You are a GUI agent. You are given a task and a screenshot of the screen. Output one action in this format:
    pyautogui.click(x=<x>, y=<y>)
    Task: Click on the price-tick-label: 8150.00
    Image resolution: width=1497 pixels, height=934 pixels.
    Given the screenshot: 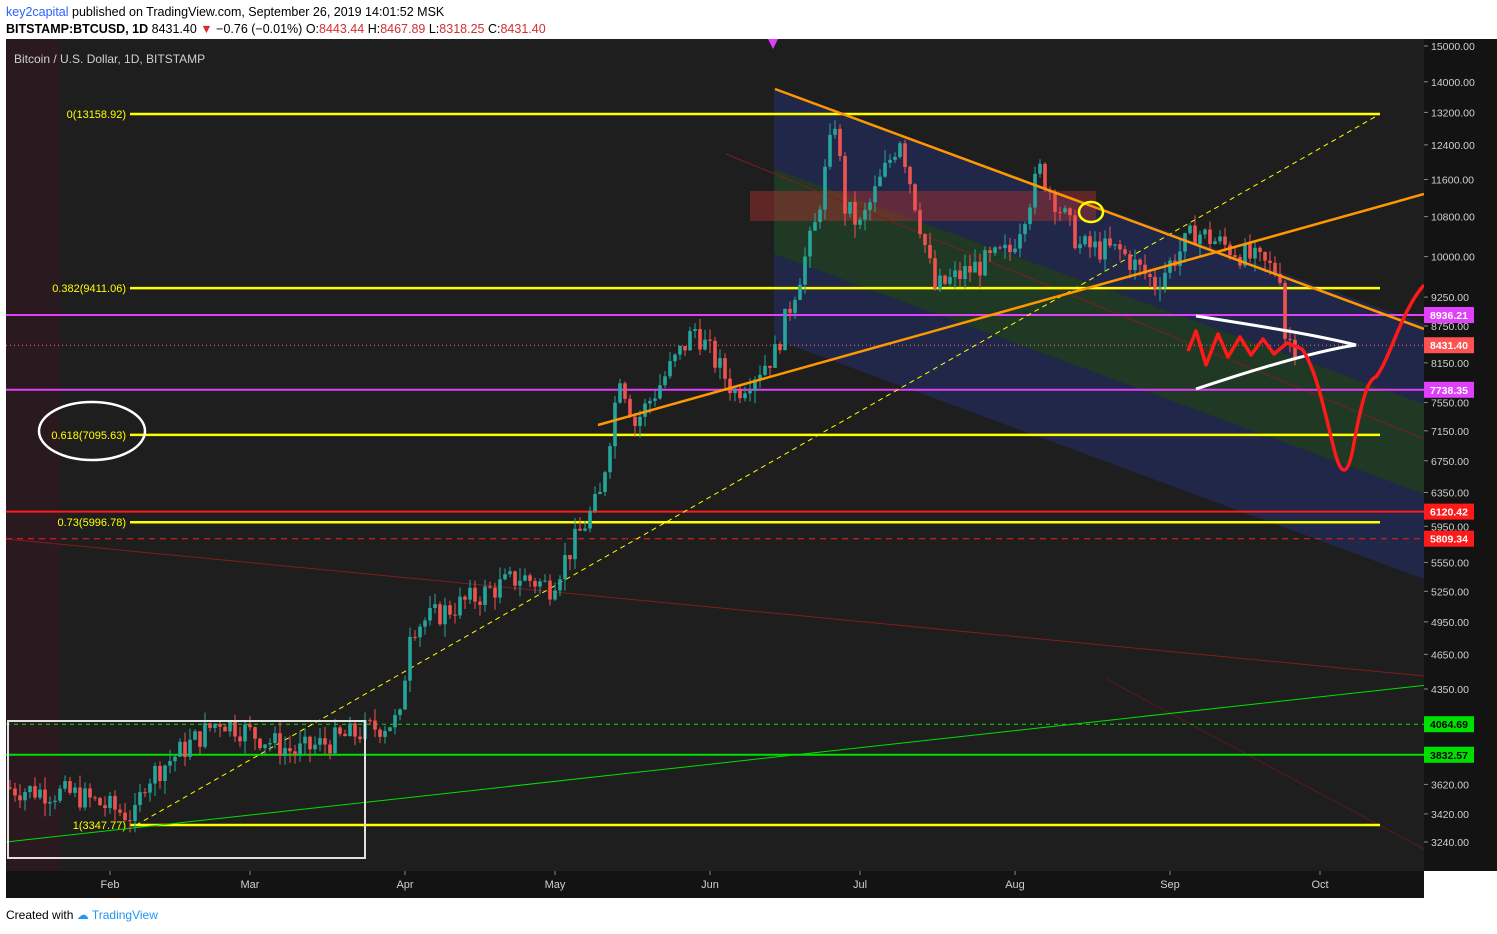 What is the action you would take?
    pyautogui.click(x=1450, y=364)
    